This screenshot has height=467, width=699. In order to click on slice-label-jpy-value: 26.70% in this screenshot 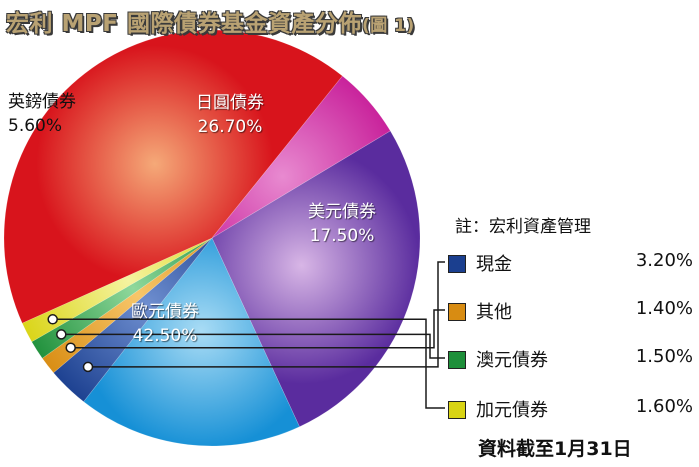, I will do `click(230, 127)`.